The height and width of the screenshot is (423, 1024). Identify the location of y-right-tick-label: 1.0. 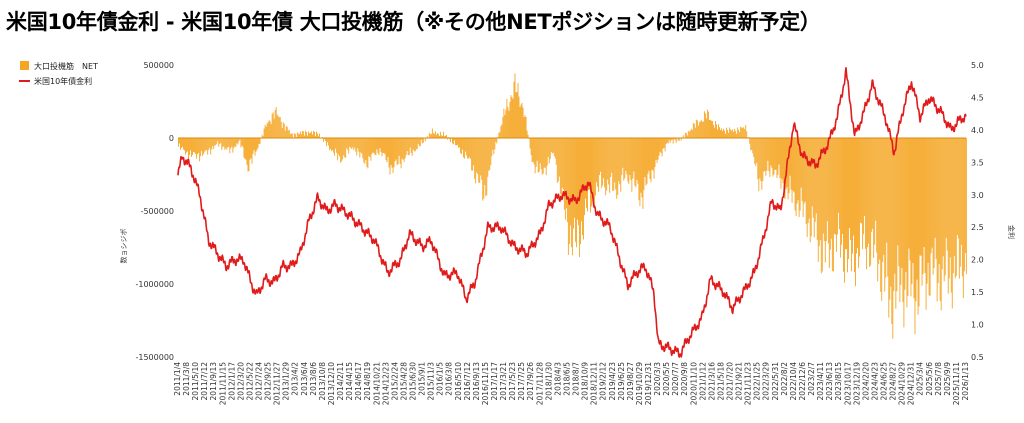
(977, 325).